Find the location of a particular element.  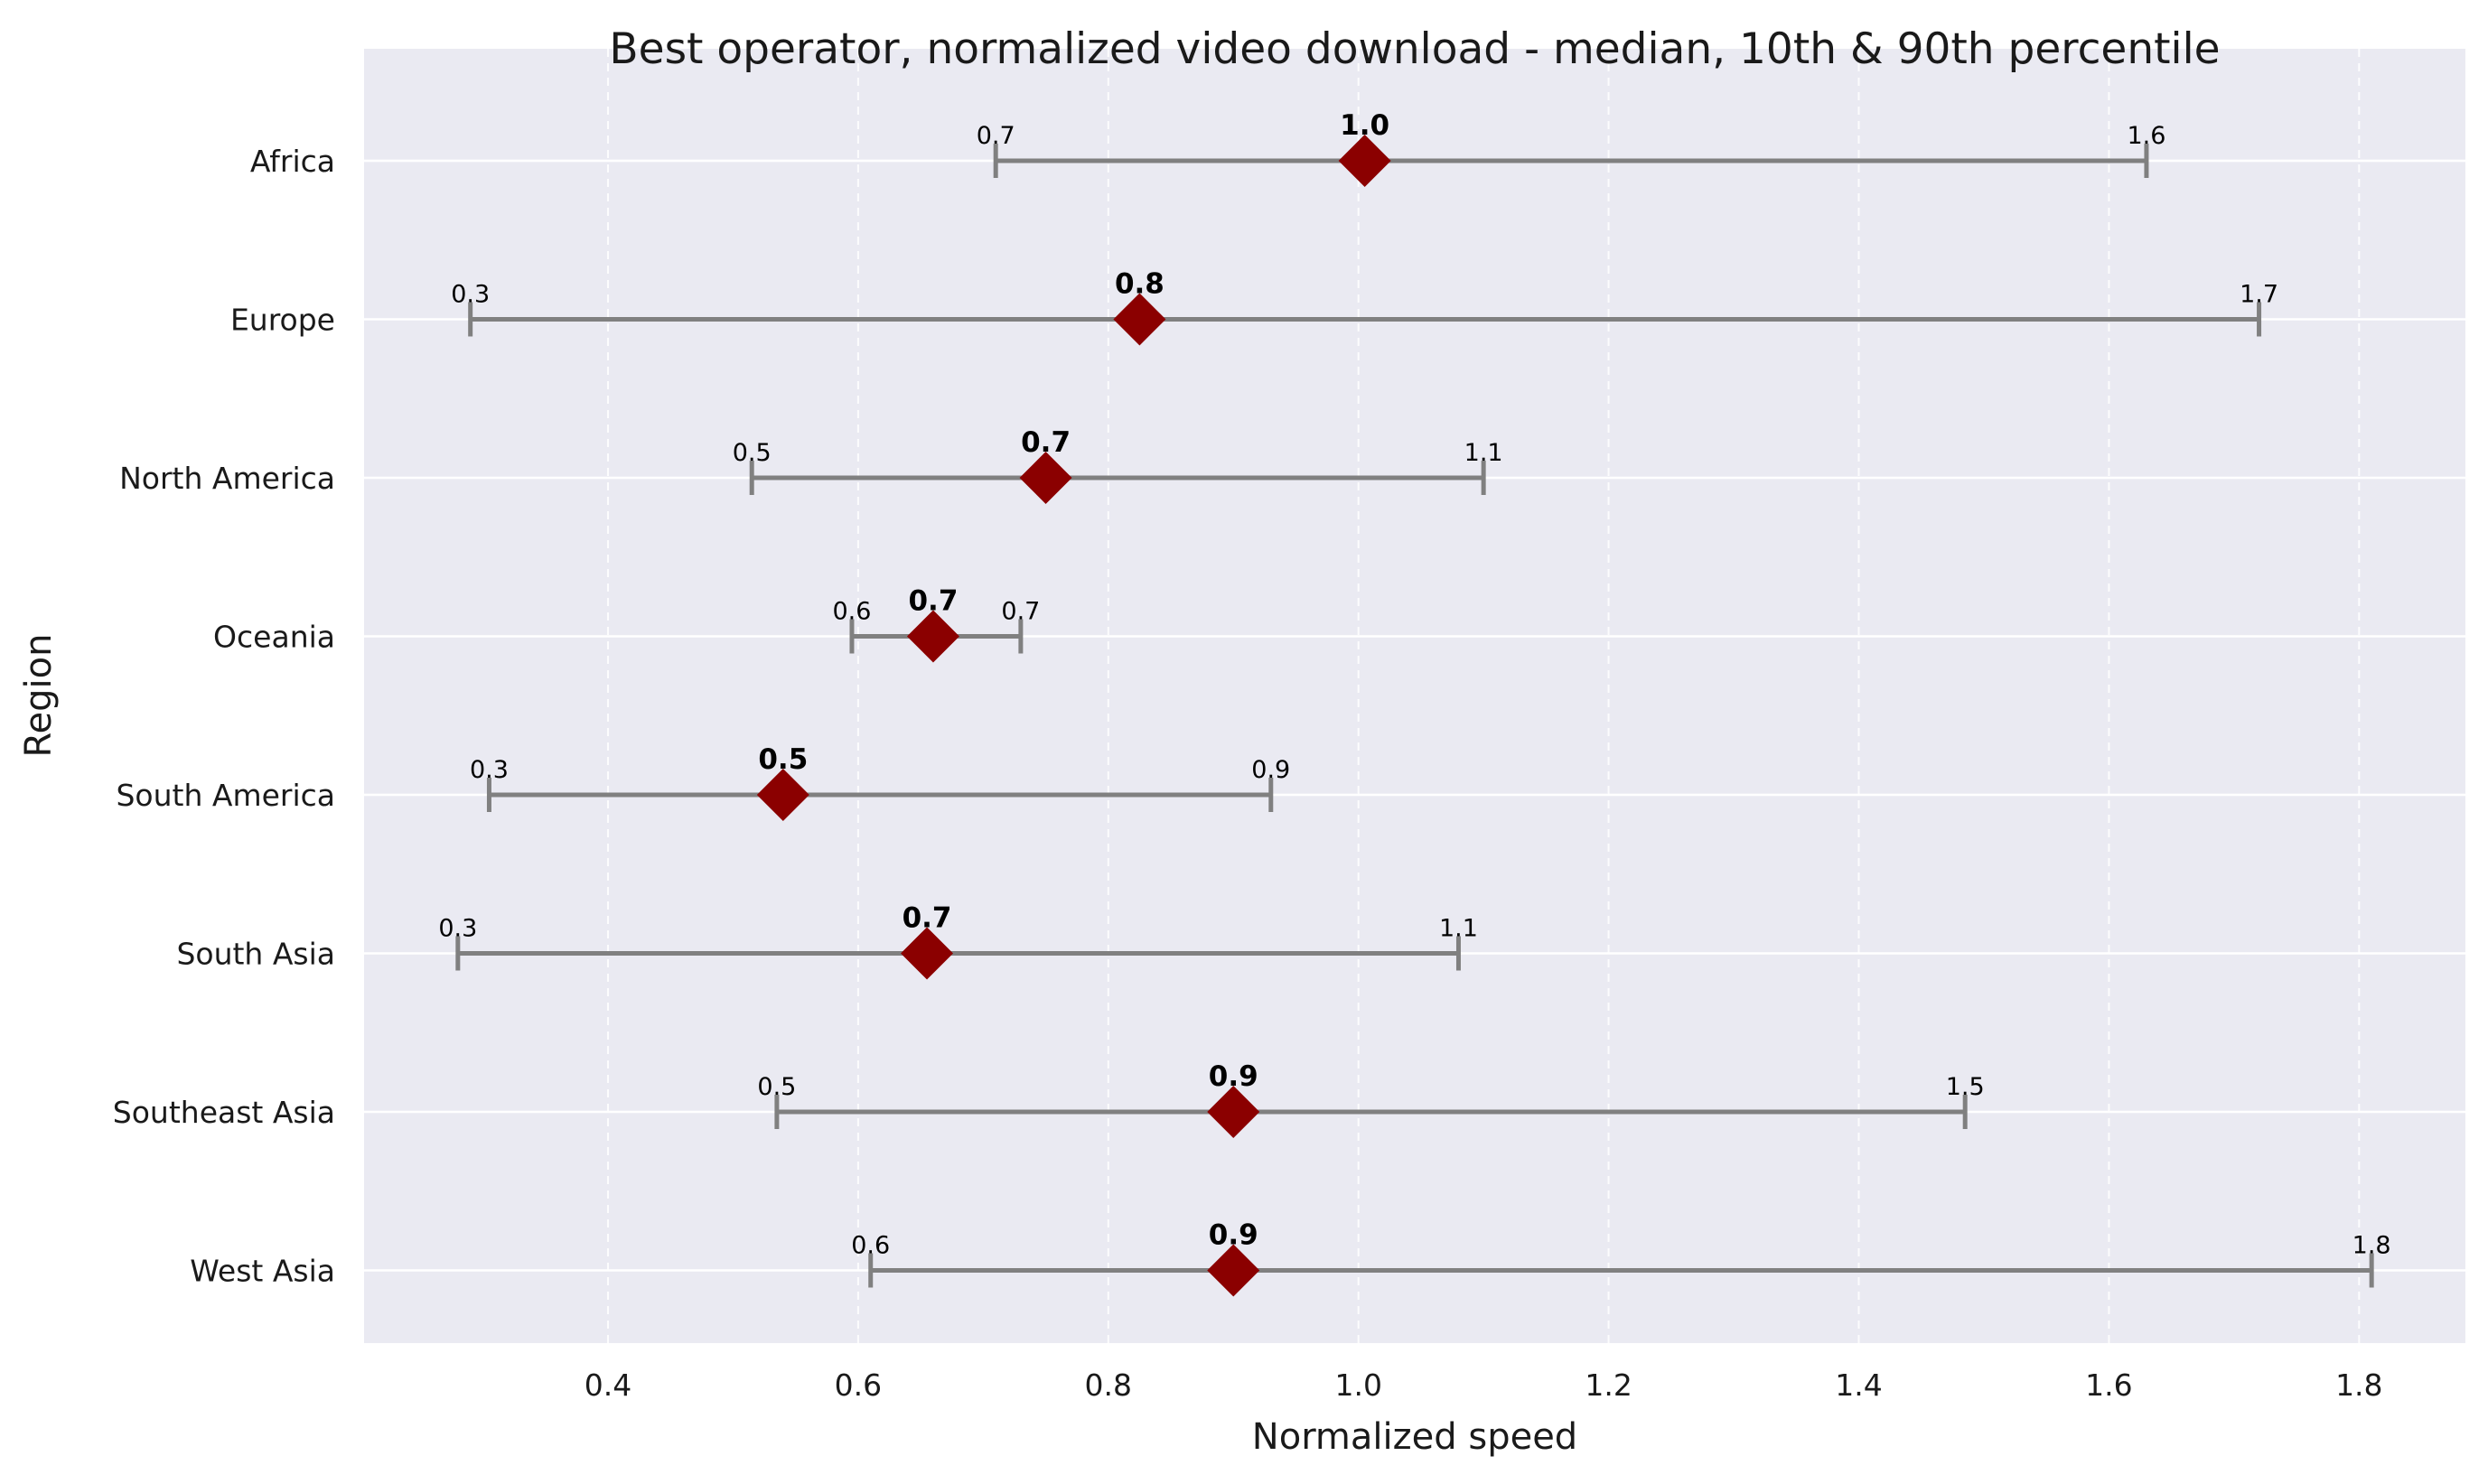

x-tick-labels: 0.4 0.6 0.8 1.0 1.2 1.4 1.6 1.8 is located at coordinates (1484, 1385).